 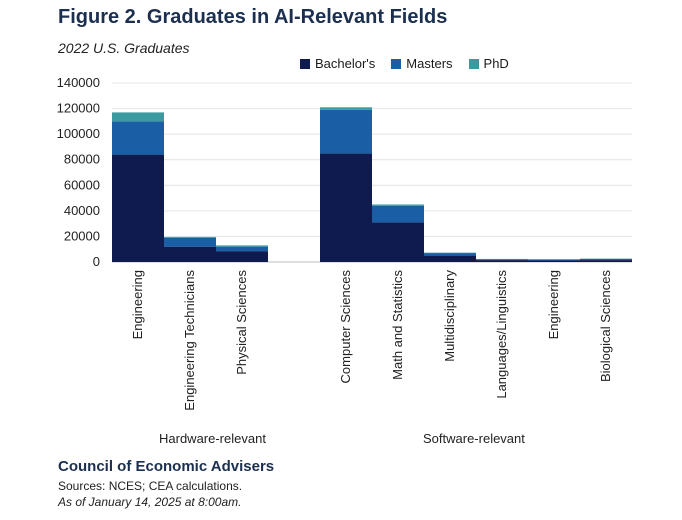 What do you see at coordinates (449, 316) in the screenshot?
I see `x-tick-label: Multidisciplinary` at bounding box center [449, 316].